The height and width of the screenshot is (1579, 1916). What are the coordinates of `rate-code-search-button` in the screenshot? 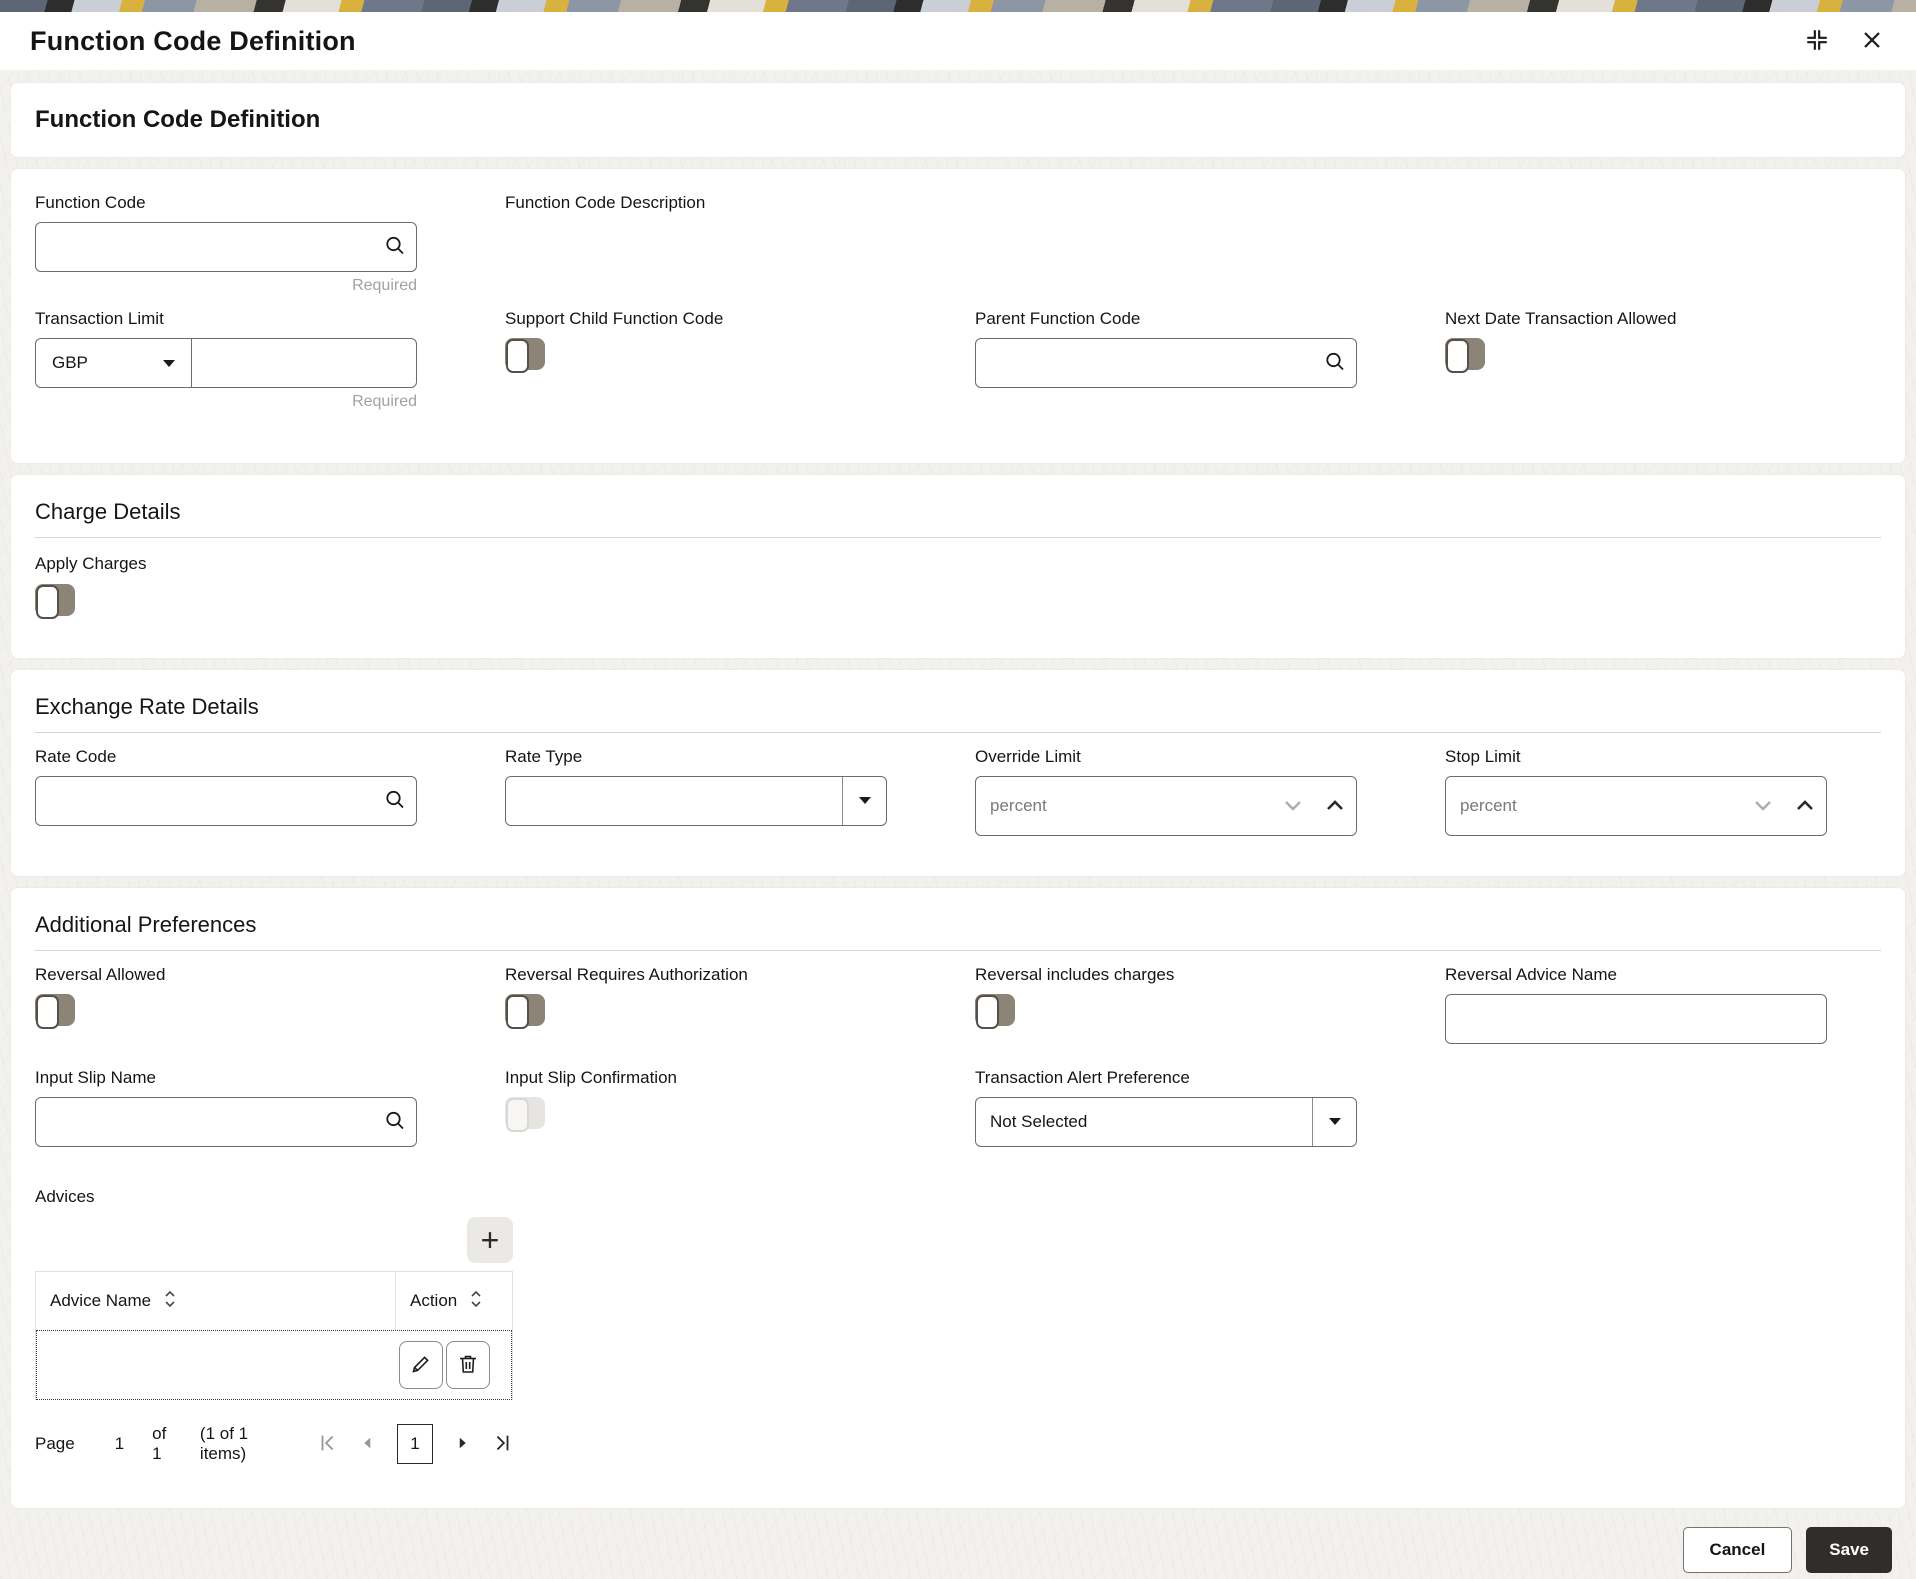 It's located at (395, 801).